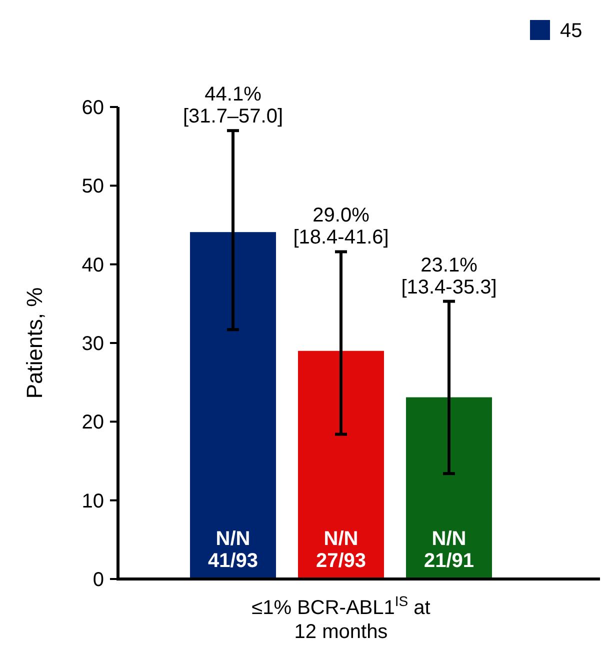  Describe the element at coordinates (93, 265) in the screenshot. I see `y-tick-label: 40` at that location.